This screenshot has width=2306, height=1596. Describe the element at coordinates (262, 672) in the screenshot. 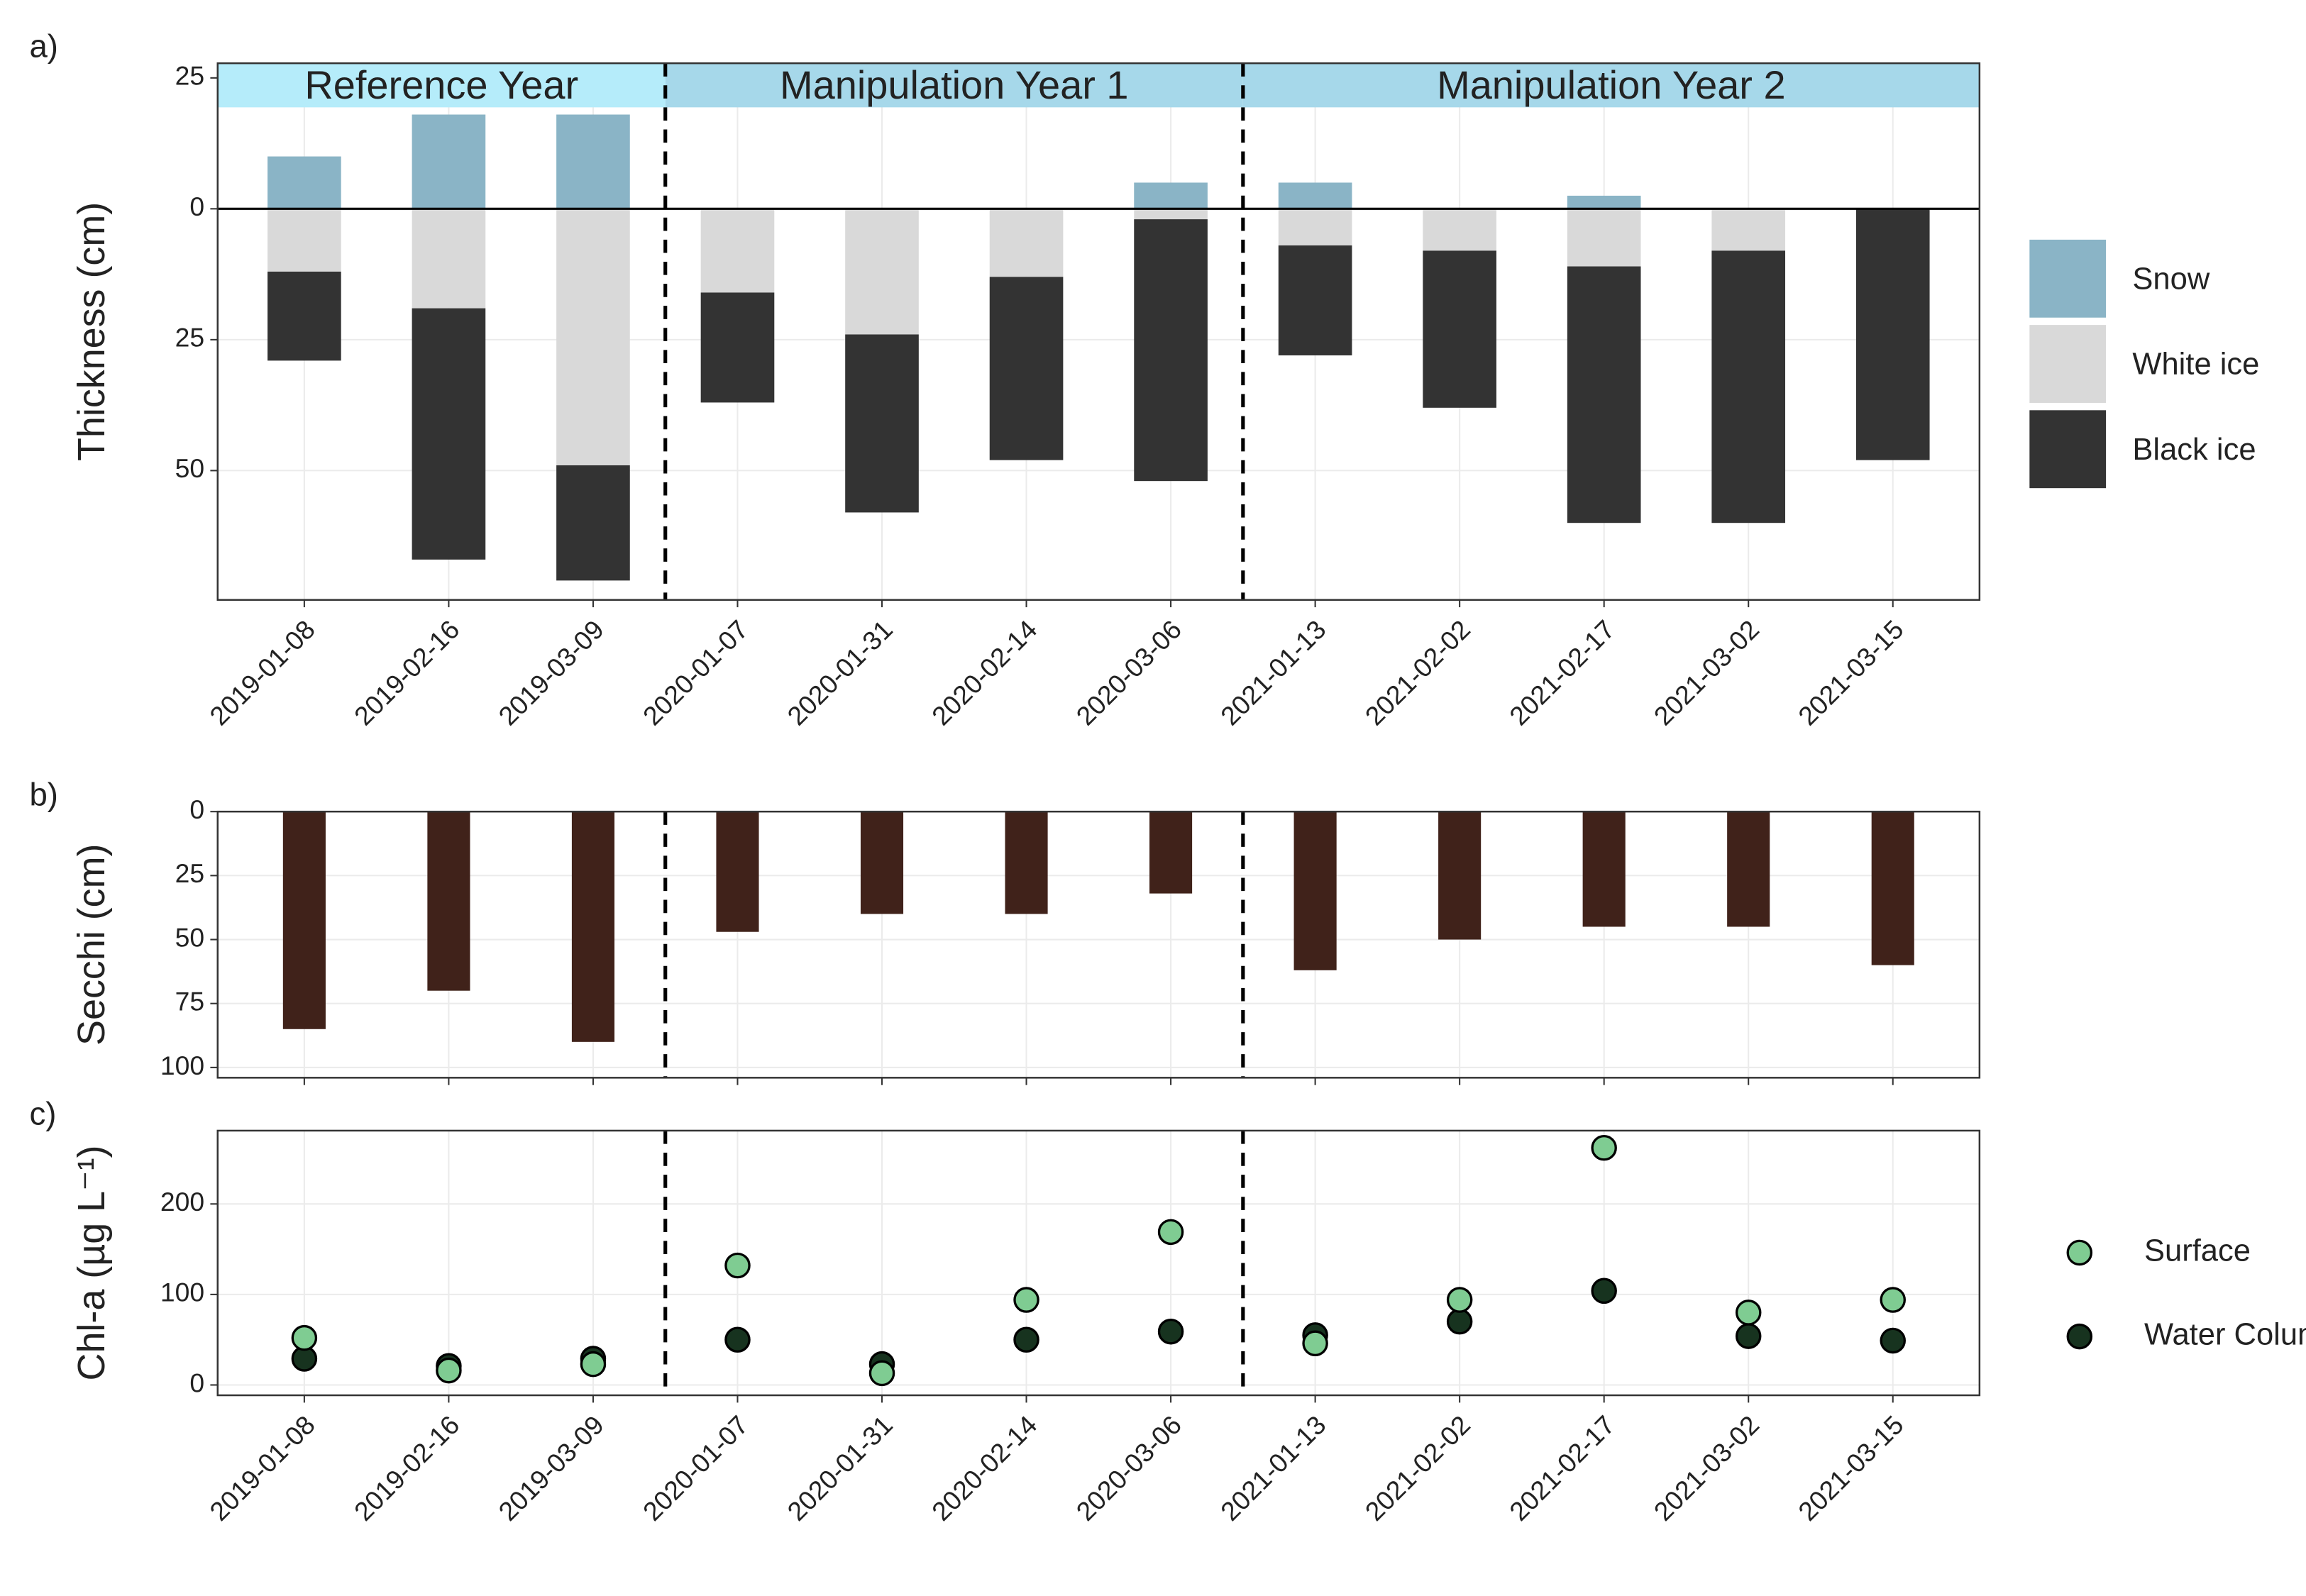

I see `x-tick-label: 2019-01-08` at that location.